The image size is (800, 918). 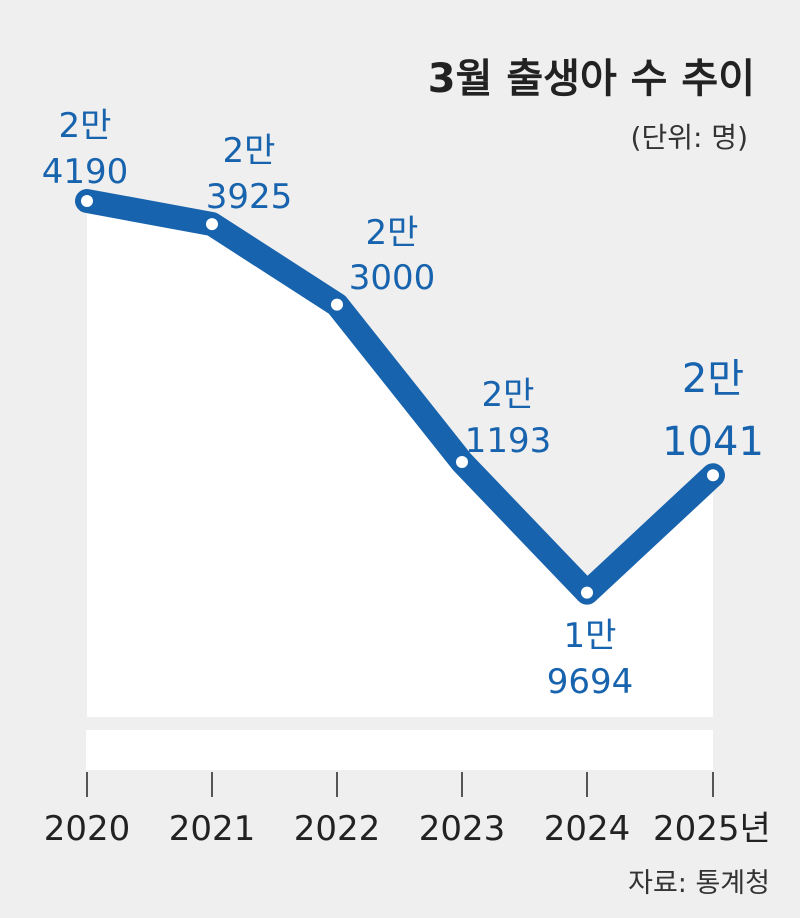 I want to click on data-label: 3000, so click(x=392, y=278).